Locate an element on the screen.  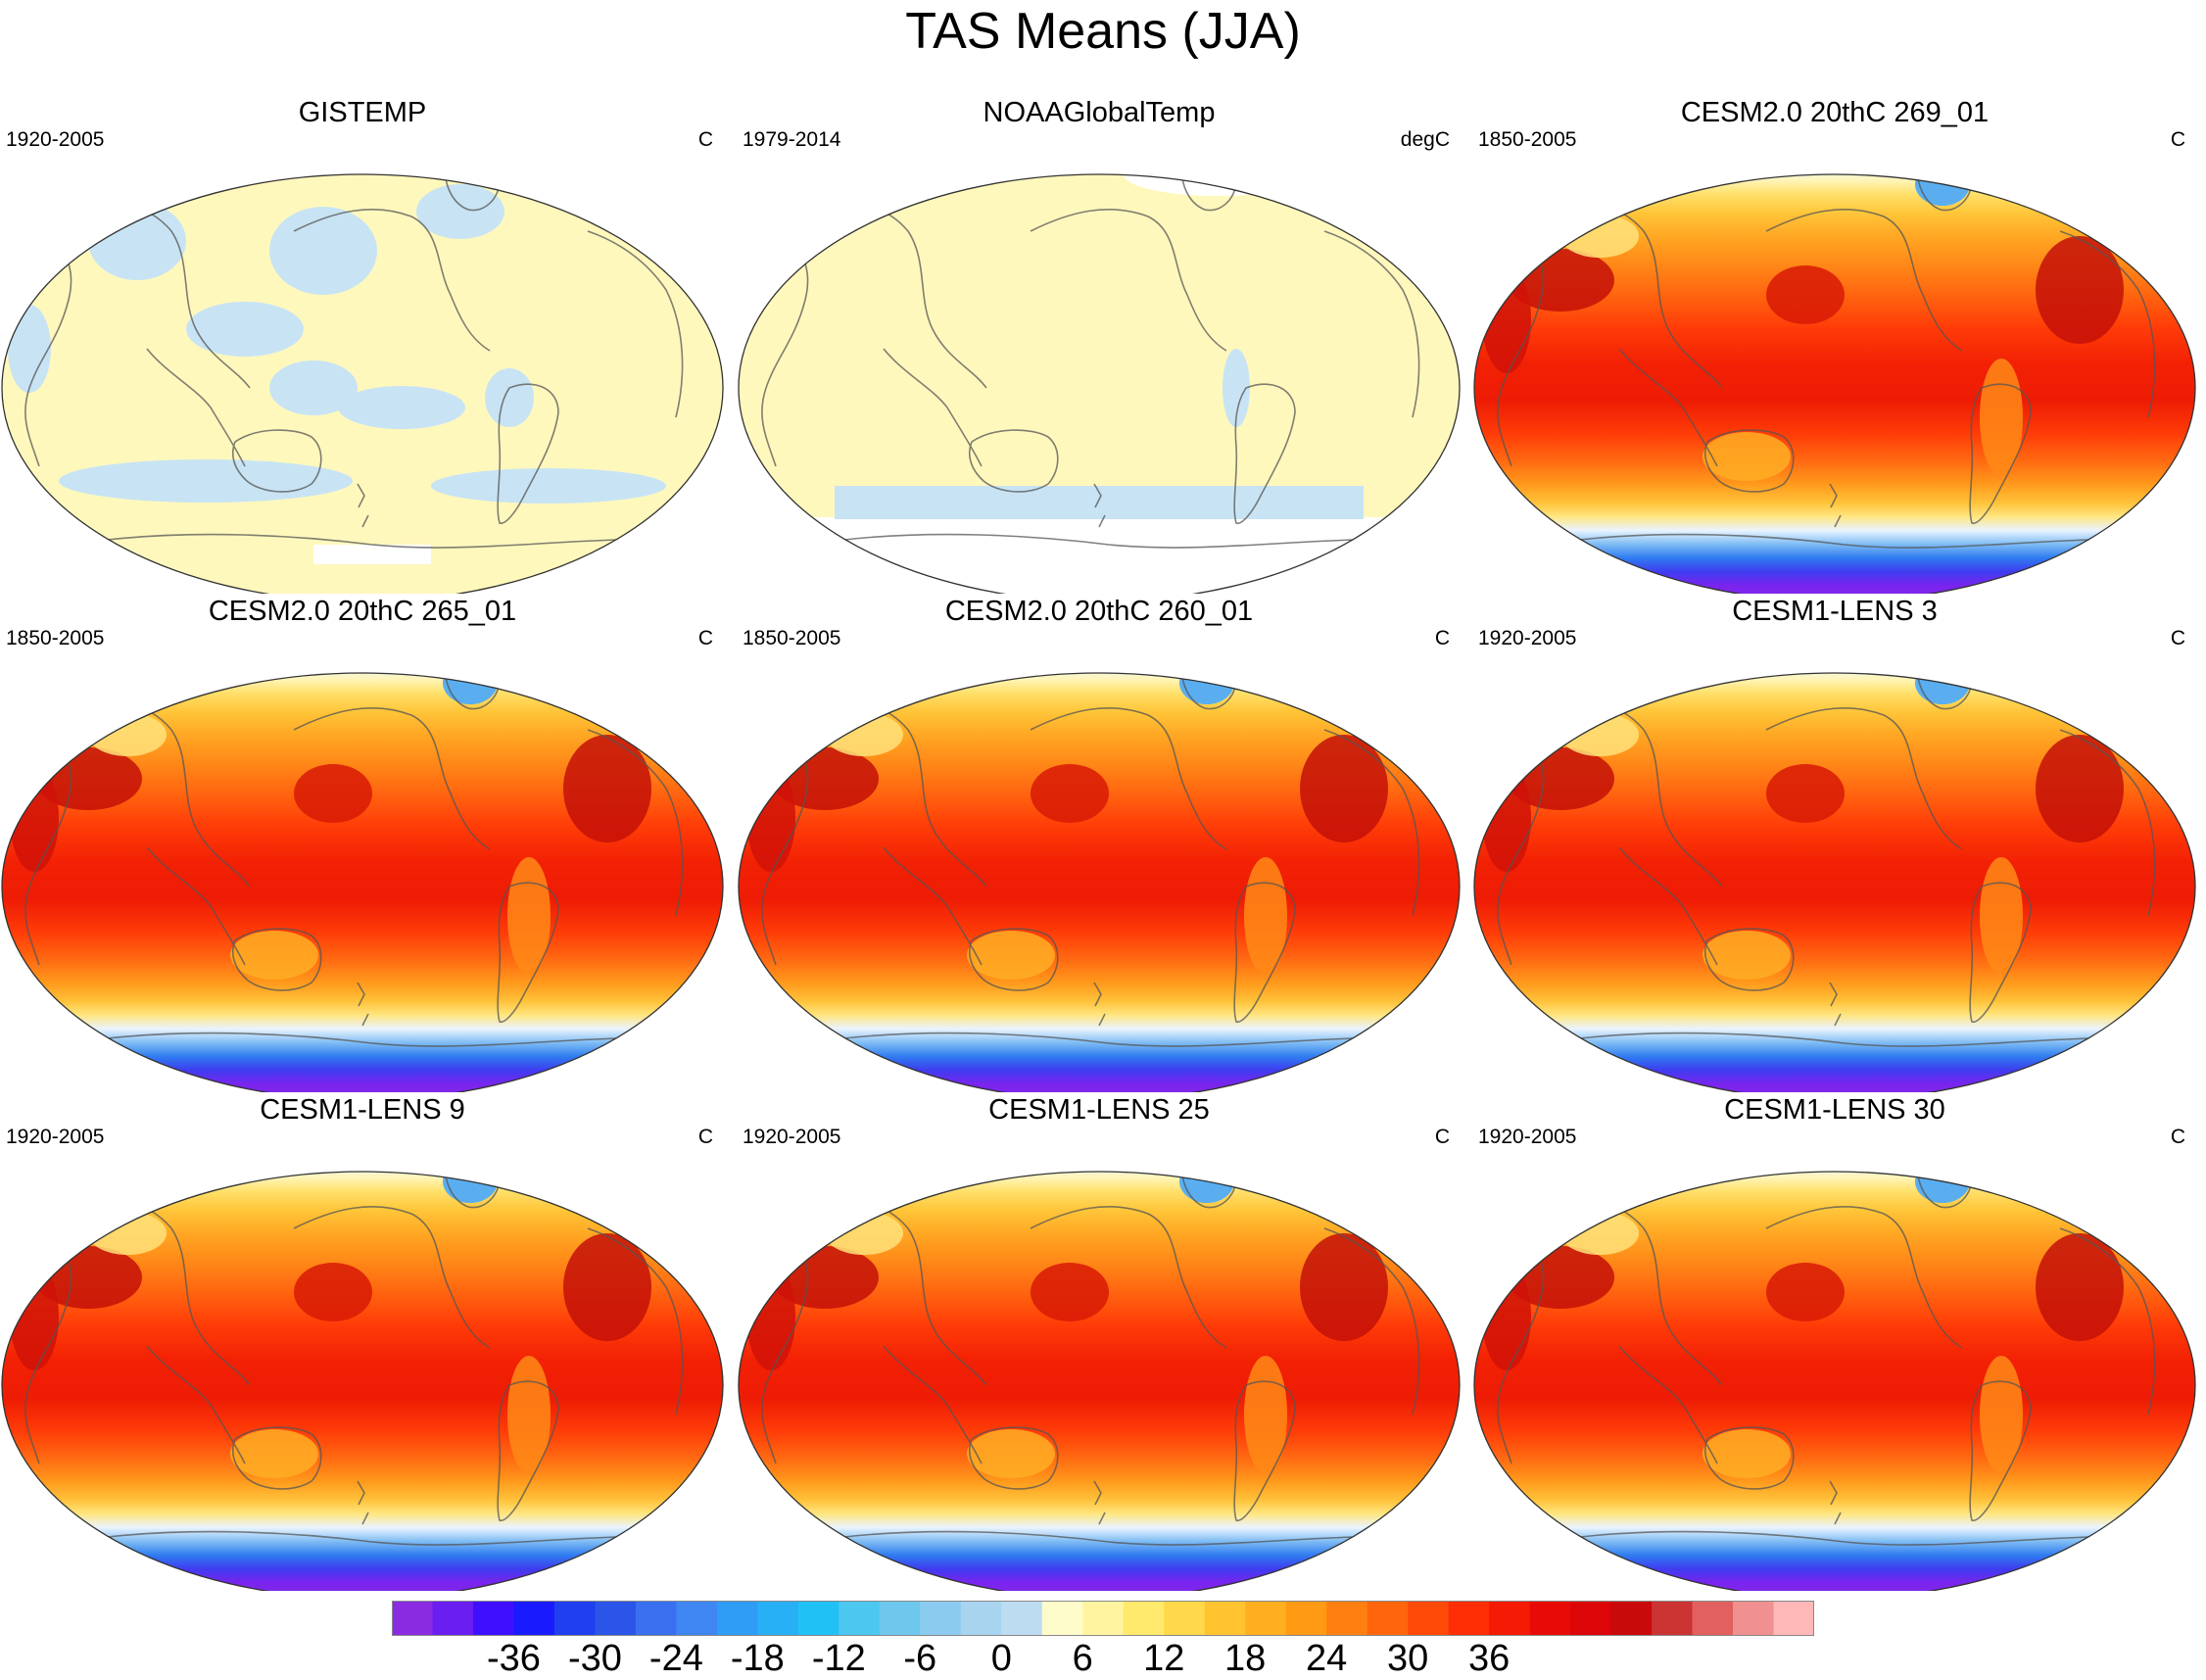
map-panel: CESM1-LENS 9 1920-2005 C is located at coordinates (362, 1341).